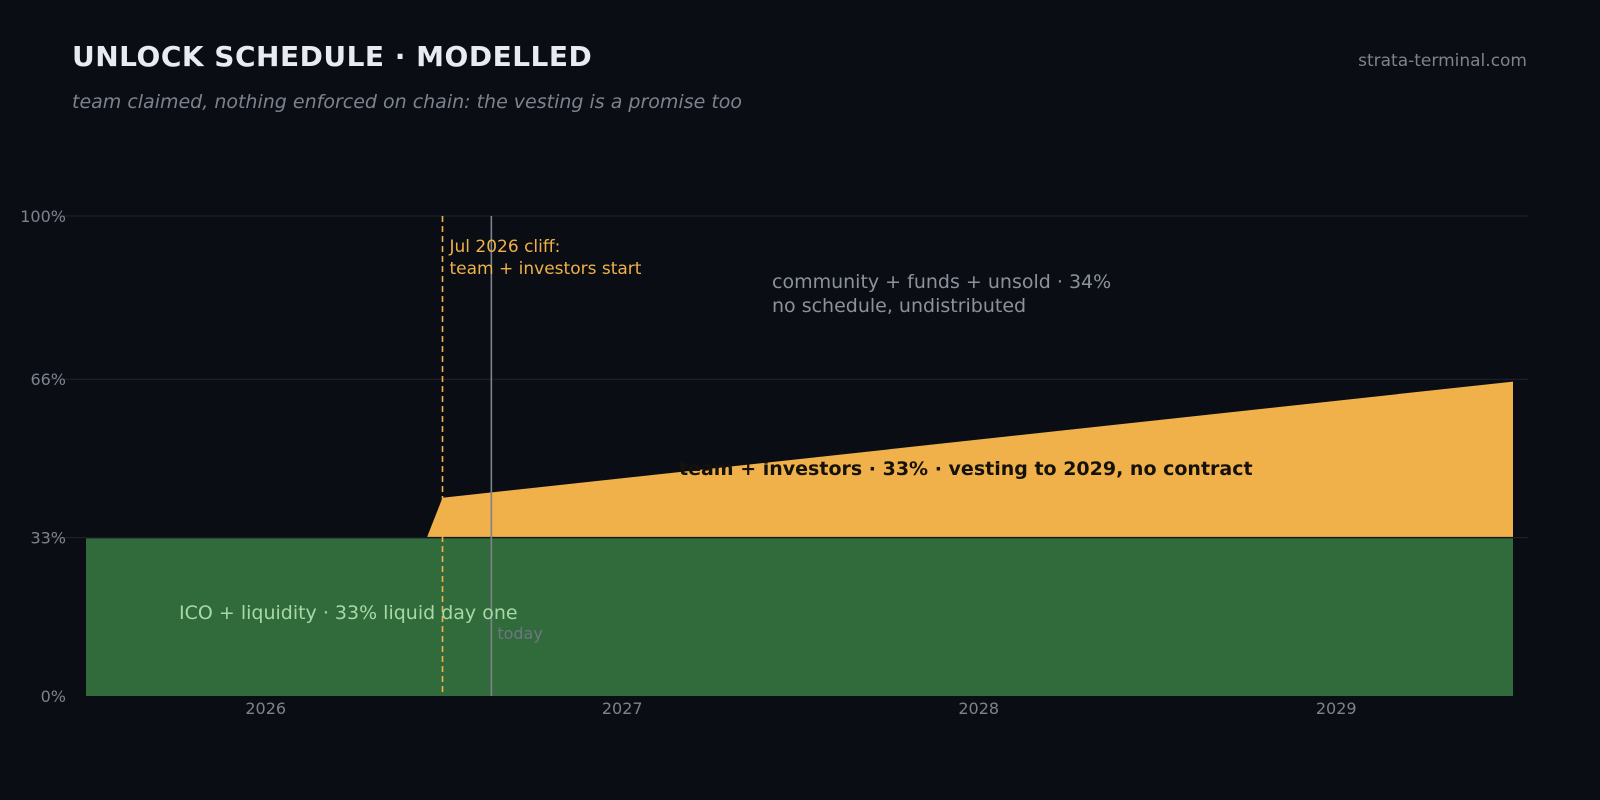 The height and width of the screenshot is (800, 1600). What do you see at coordinates (622, 708) in the screenshot?
I see `x-tick-label: 2027` at bounding box center [622, 708].